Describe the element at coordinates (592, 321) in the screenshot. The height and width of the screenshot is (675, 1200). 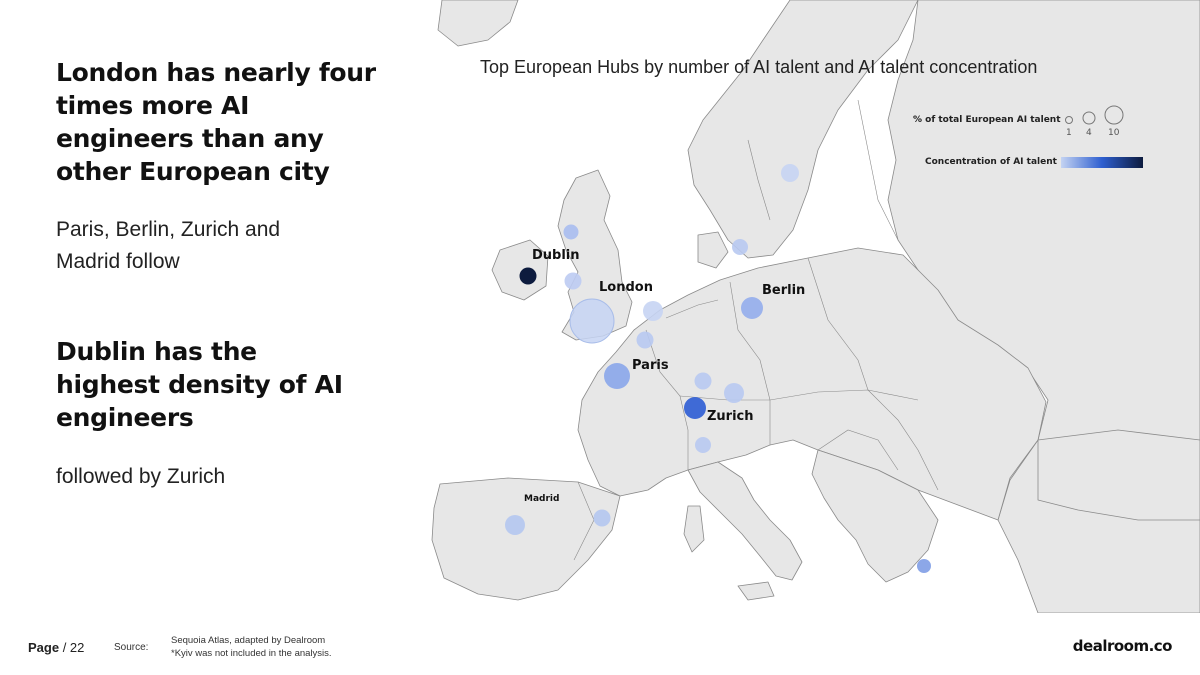
I see `bubble-london` at that location.